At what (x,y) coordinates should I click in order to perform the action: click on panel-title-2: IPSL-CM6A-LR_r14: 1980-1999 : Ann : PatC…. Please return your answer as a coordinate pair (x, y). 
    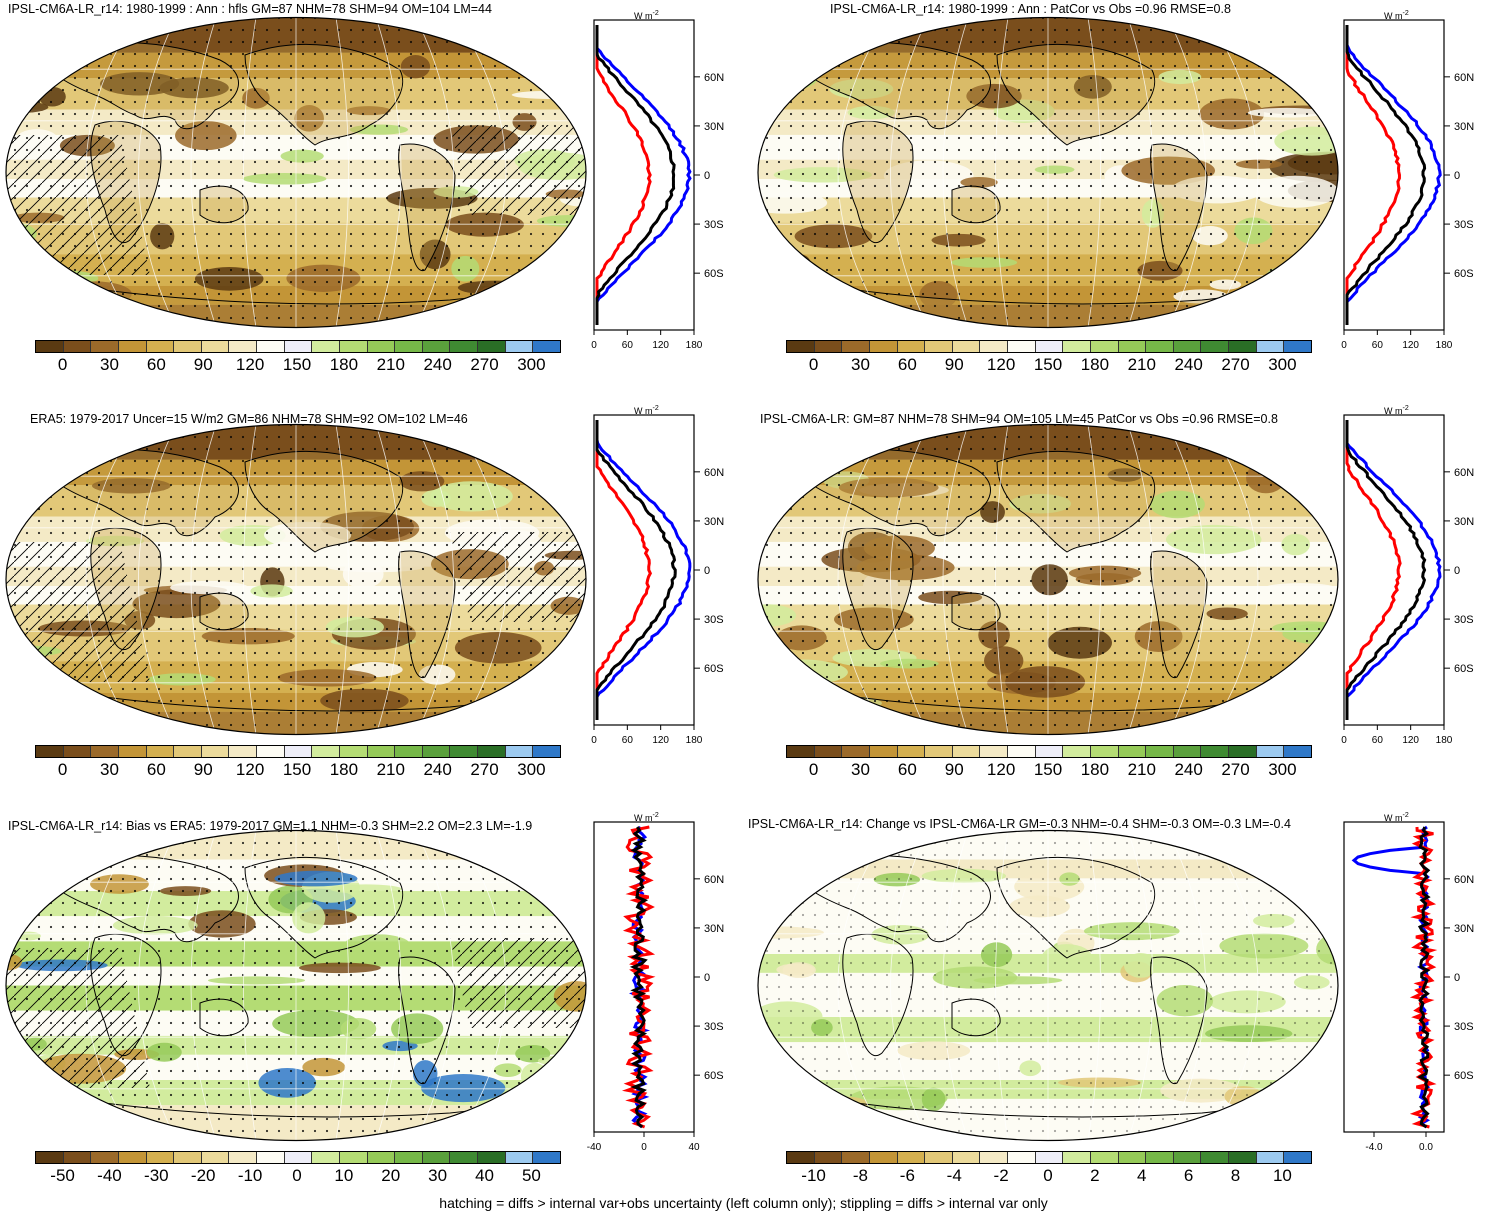
    Looking at the image, I should click on (1030, 9).